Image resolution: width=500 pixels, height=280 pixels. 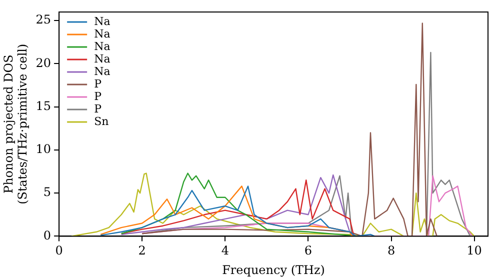 What do you see at coordinates (273, 269) in the screenshot?
I see `x-axis-title: Frequency (THz)` at bounding box center [273, 269].